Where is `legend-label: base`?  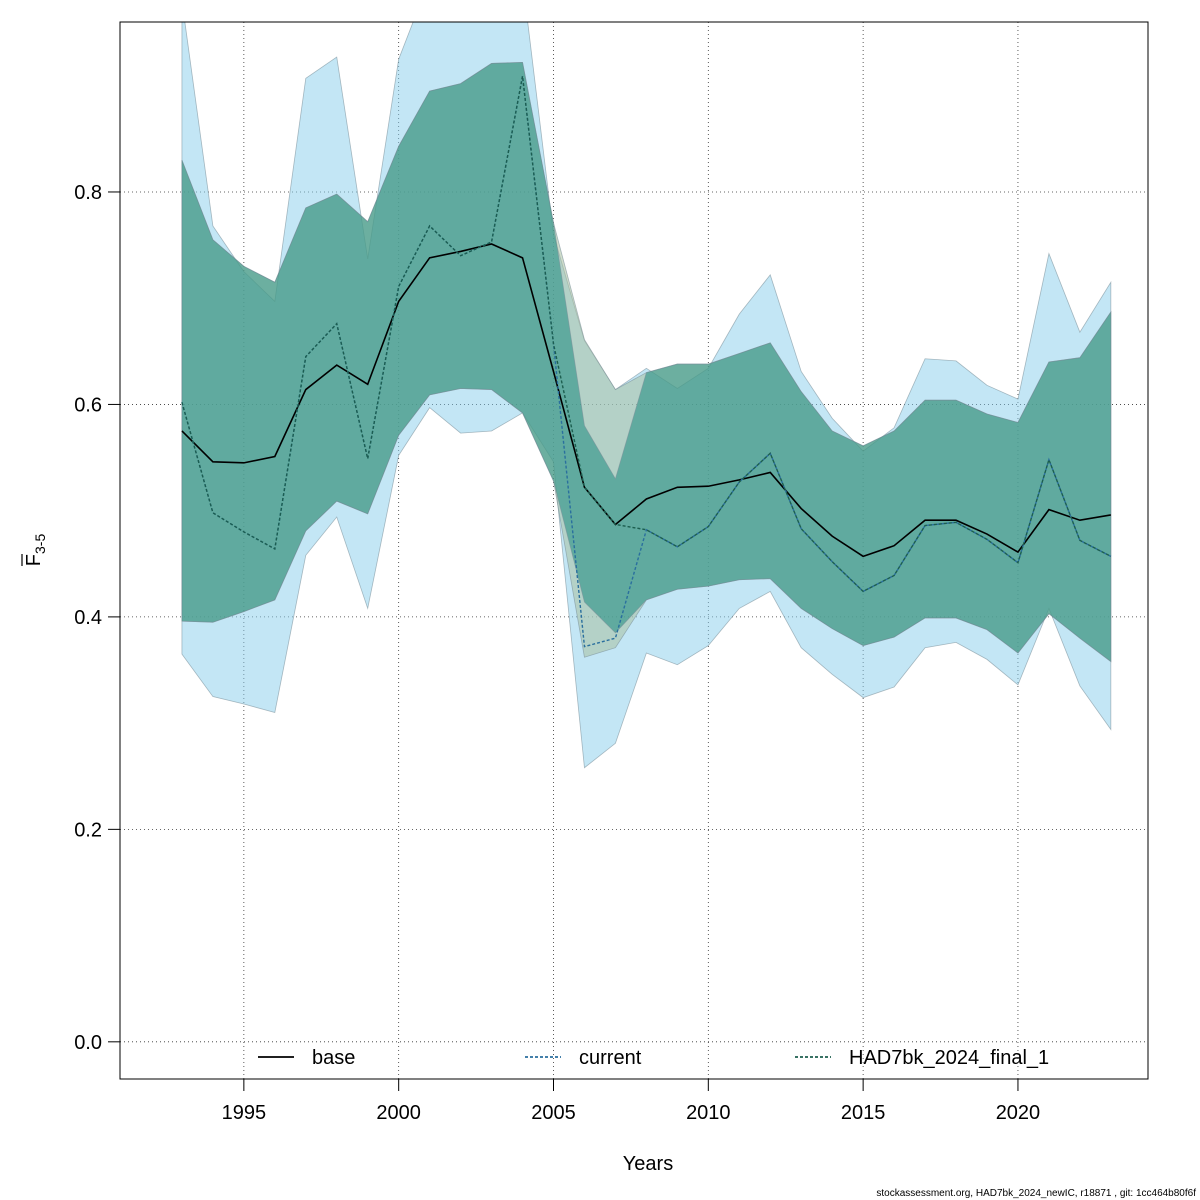
legend-label: base is located at coordinates (333, 1058).